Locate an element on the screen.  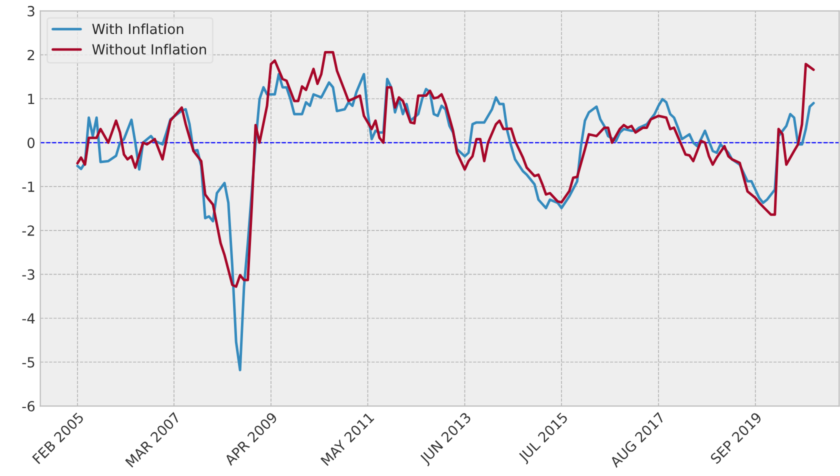
y-tick-label: -5 is located at coordinates (28, 362).